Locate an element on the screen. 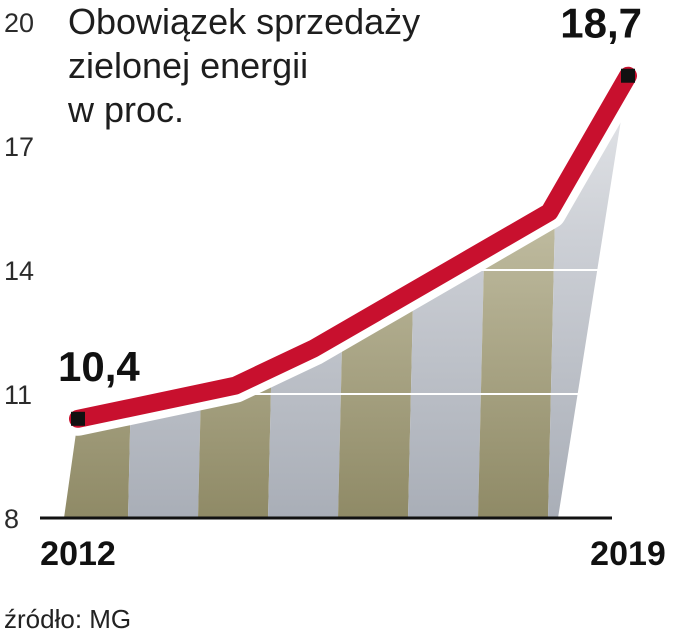  y-tick-label: 11 is located at coordinates (18, 395).